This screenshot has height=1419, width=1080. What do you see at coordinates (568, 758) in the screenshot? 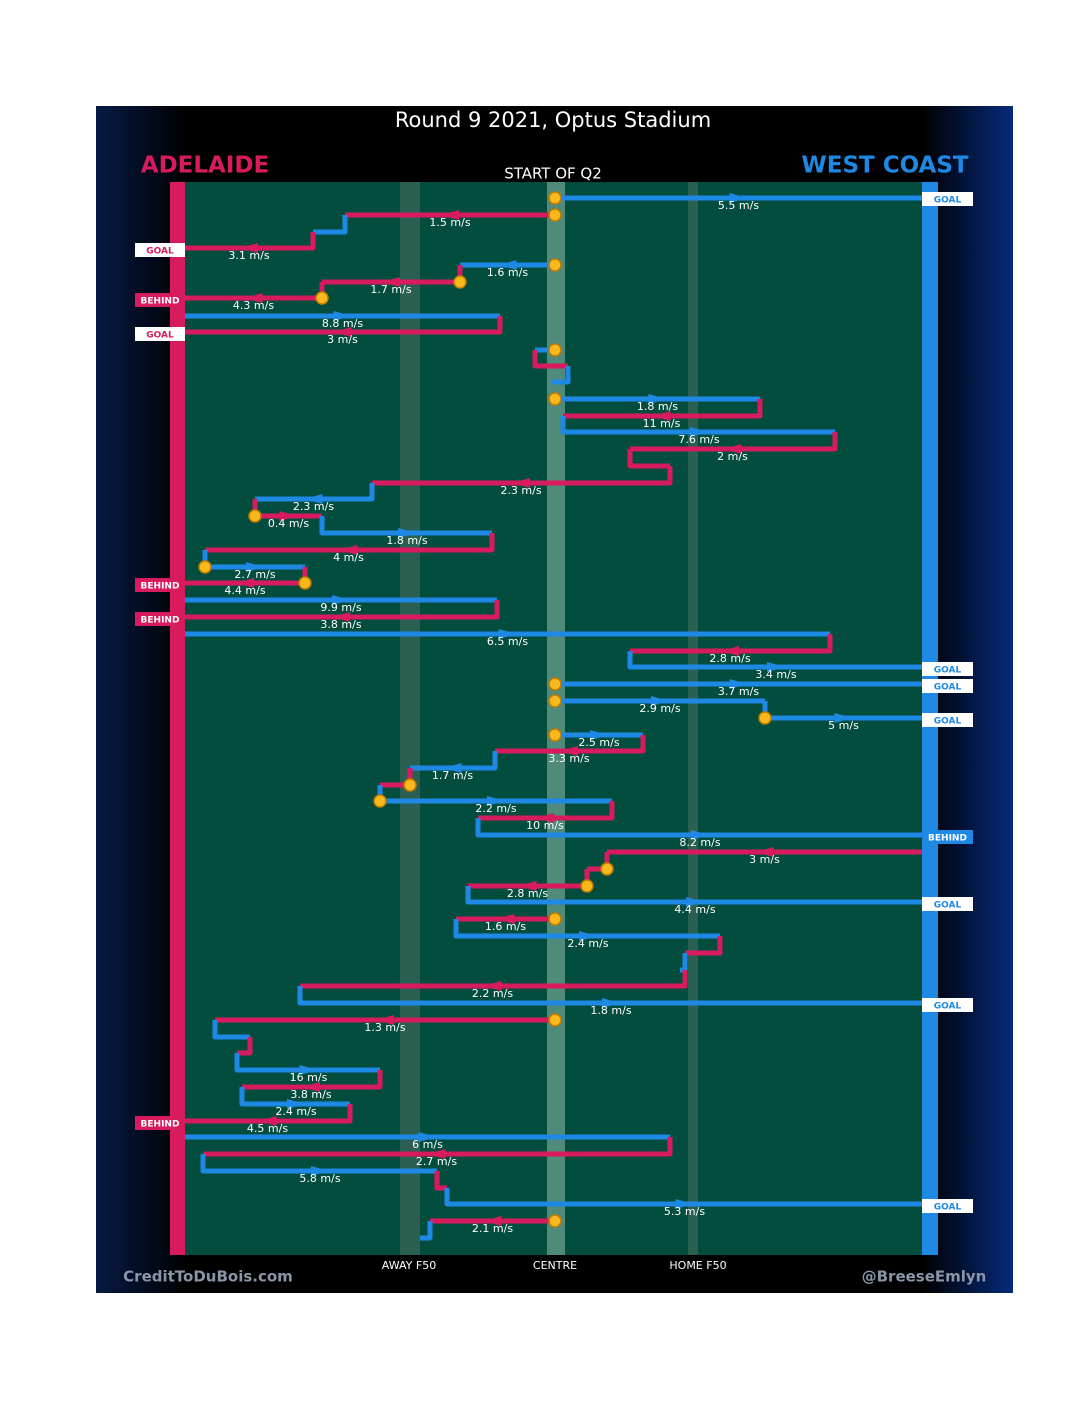
I see `speed-label: 3.3 m/s` at bounding box center [568, 758].